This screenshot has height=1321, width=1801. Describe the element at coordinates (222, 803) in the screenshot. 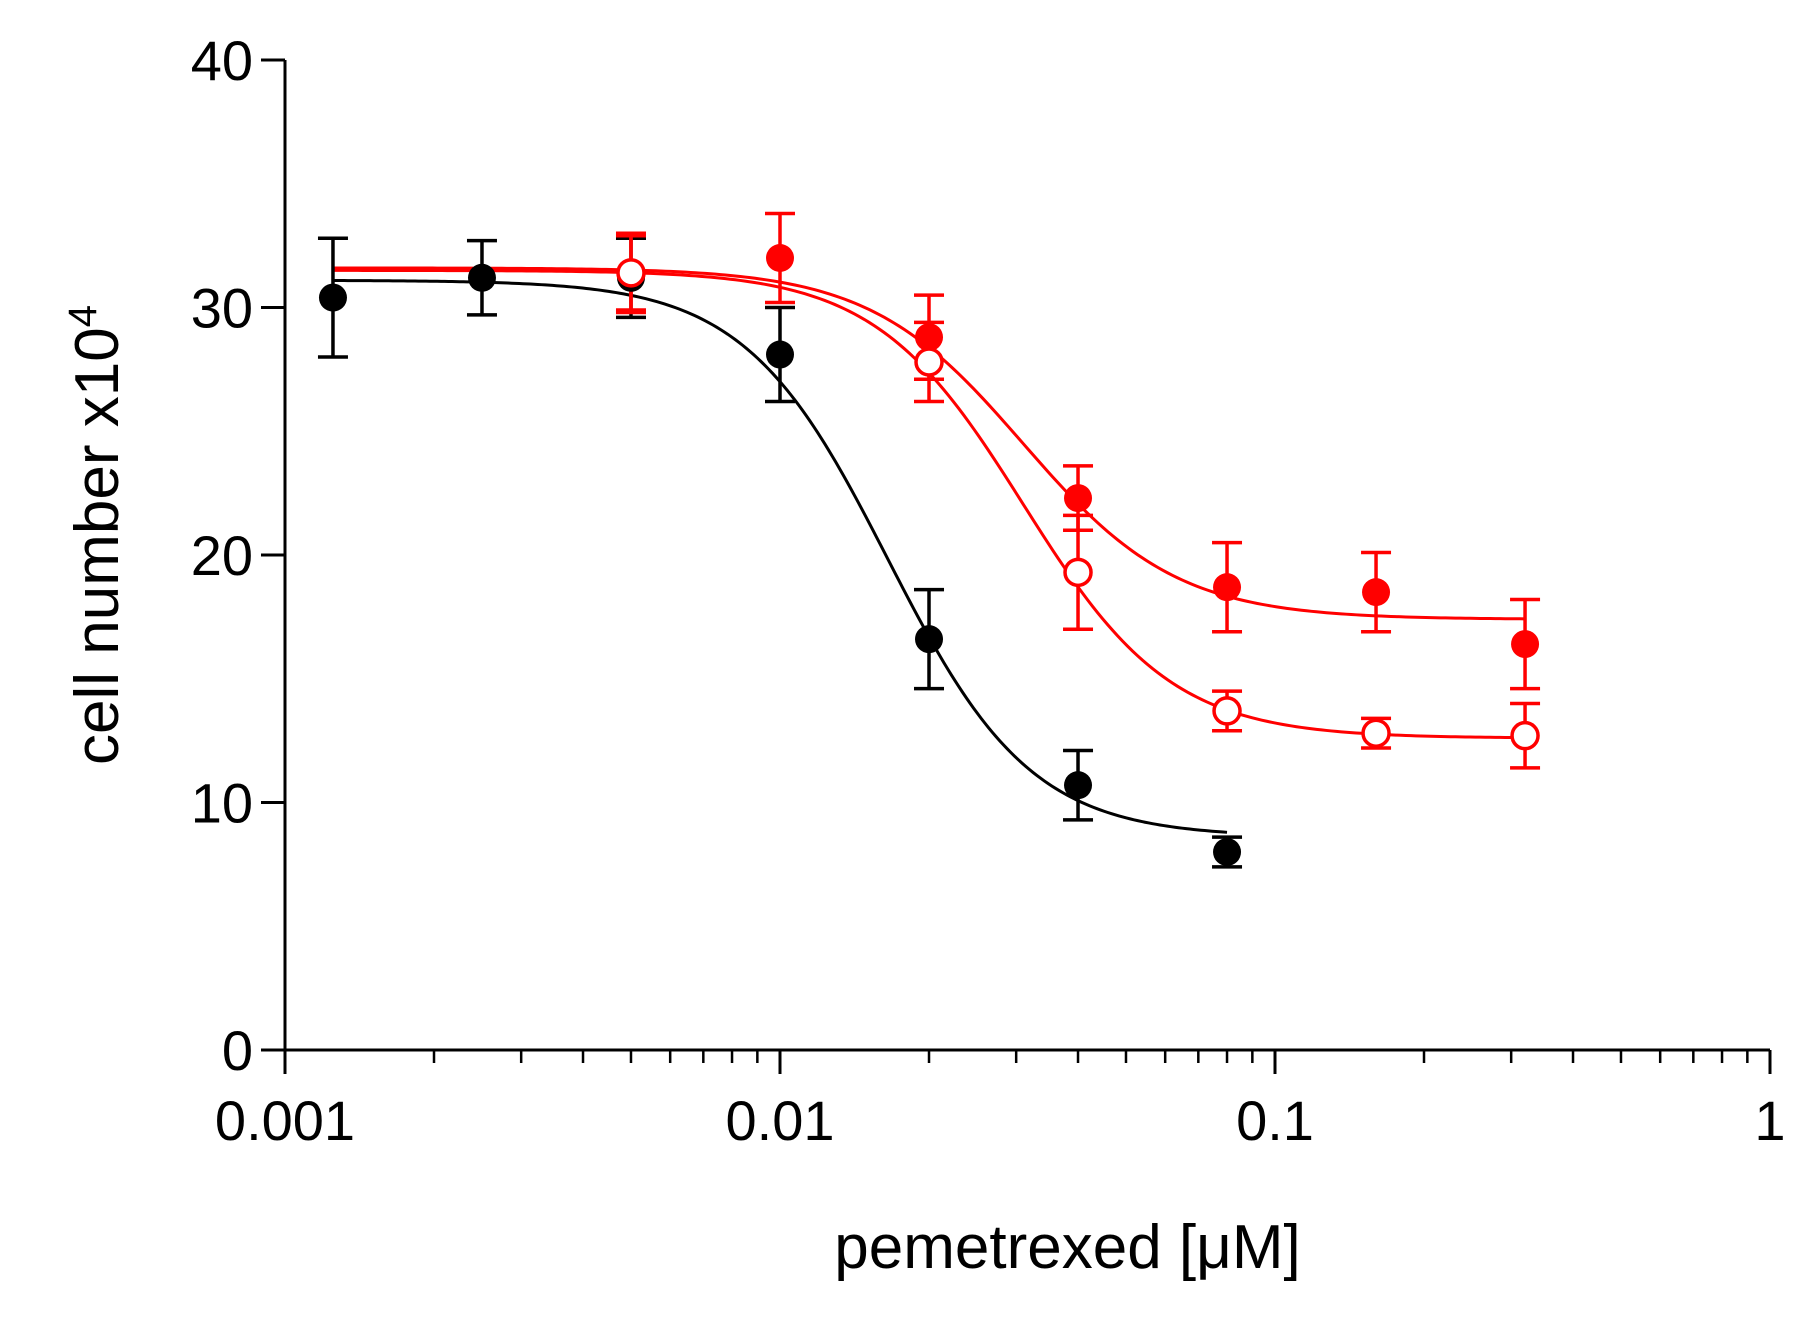

I see `y-tick-label: 10` at that location.